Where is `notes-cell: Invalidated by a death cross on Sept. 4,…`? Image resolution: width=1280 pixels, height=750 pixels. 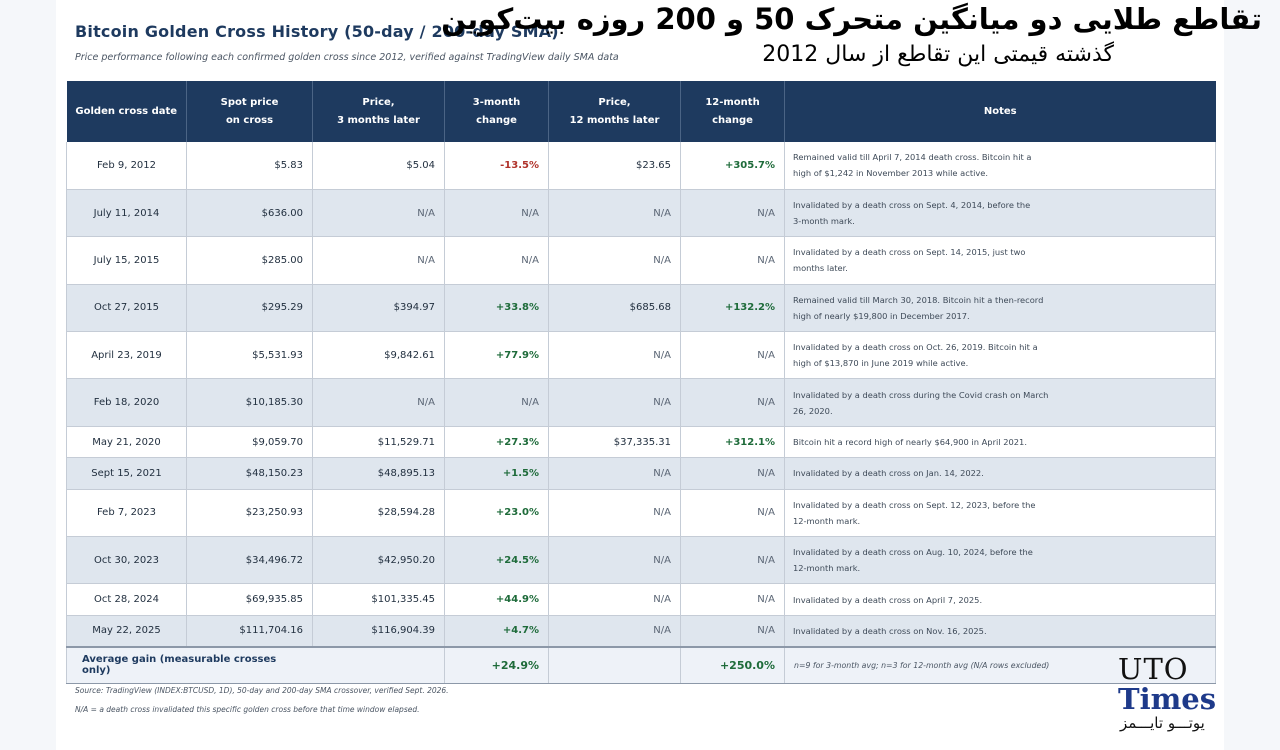 notes-cell: Invalidated by a death cross on Sept. 4,… is located at coordinates (1000, 213).